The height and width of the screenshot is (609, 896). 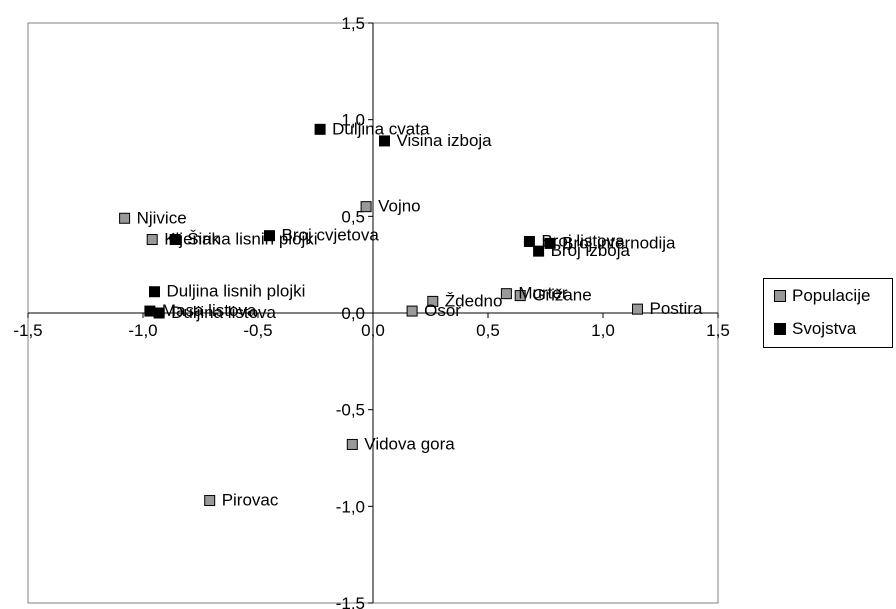 What do you see at coordinates (831, 295) in the screenshot?
I see `legend-label-populacije: Populacije` at bounding box center [831, 295].